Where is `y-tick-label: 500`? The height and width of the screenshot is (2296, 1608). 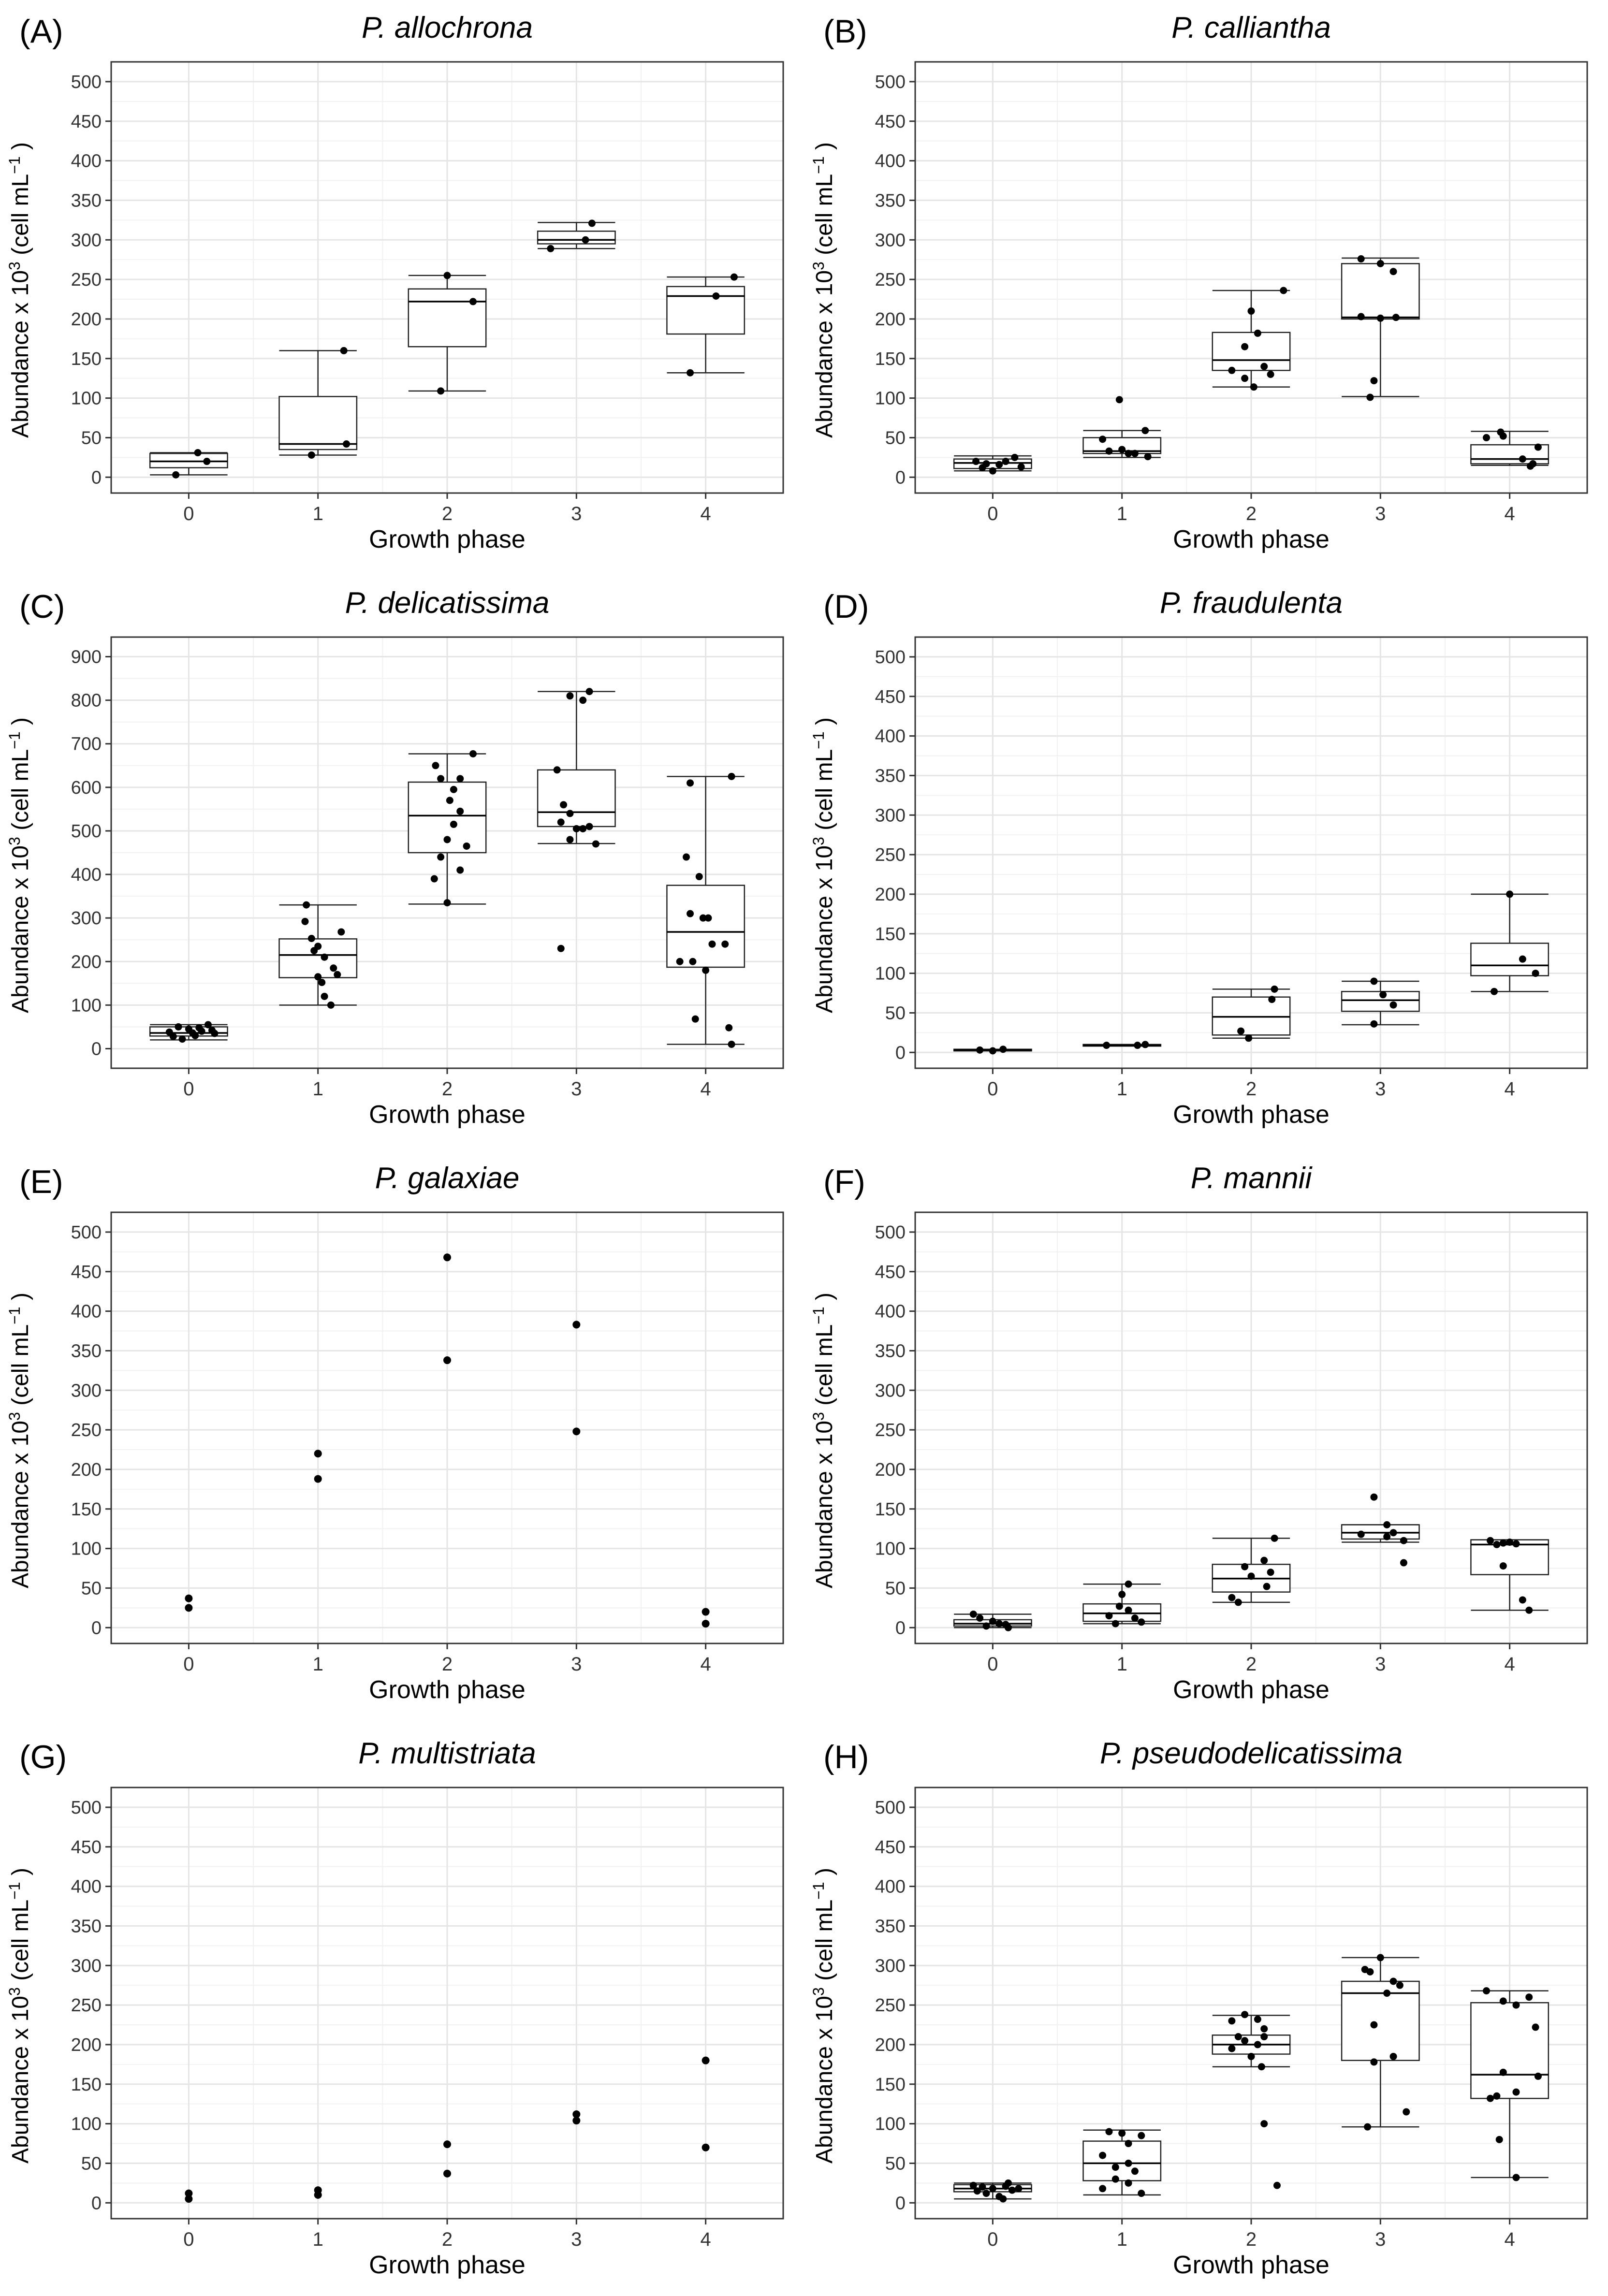 y-tick-label: 500 is located at coordinates (86, 1808).